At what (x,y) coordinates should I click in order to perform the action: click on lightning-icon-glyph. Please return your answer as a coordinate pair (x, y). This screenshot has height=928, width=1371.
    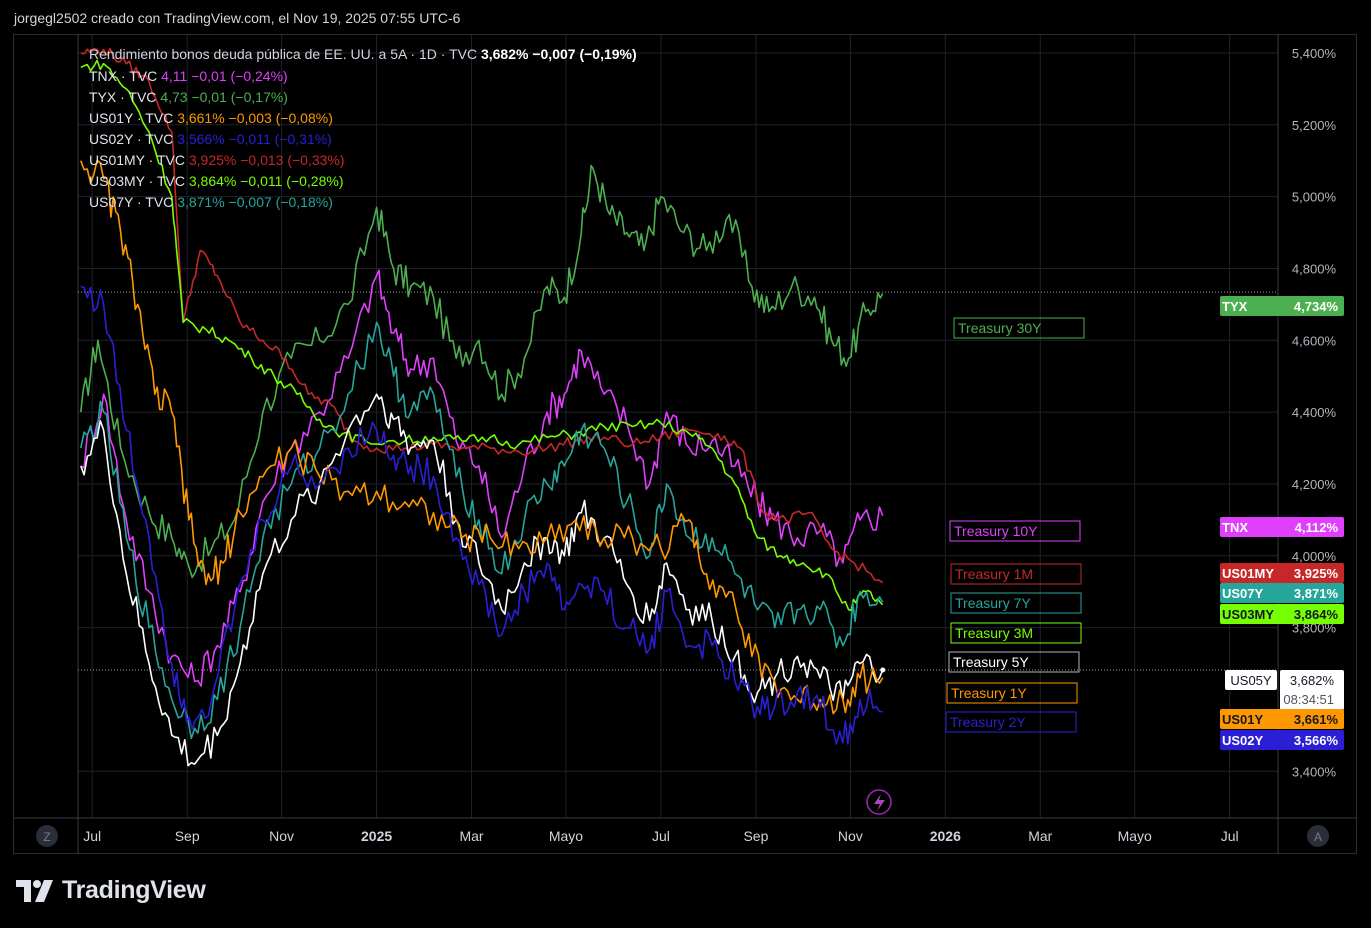
    Looking at the image, I should click on (879, 802).